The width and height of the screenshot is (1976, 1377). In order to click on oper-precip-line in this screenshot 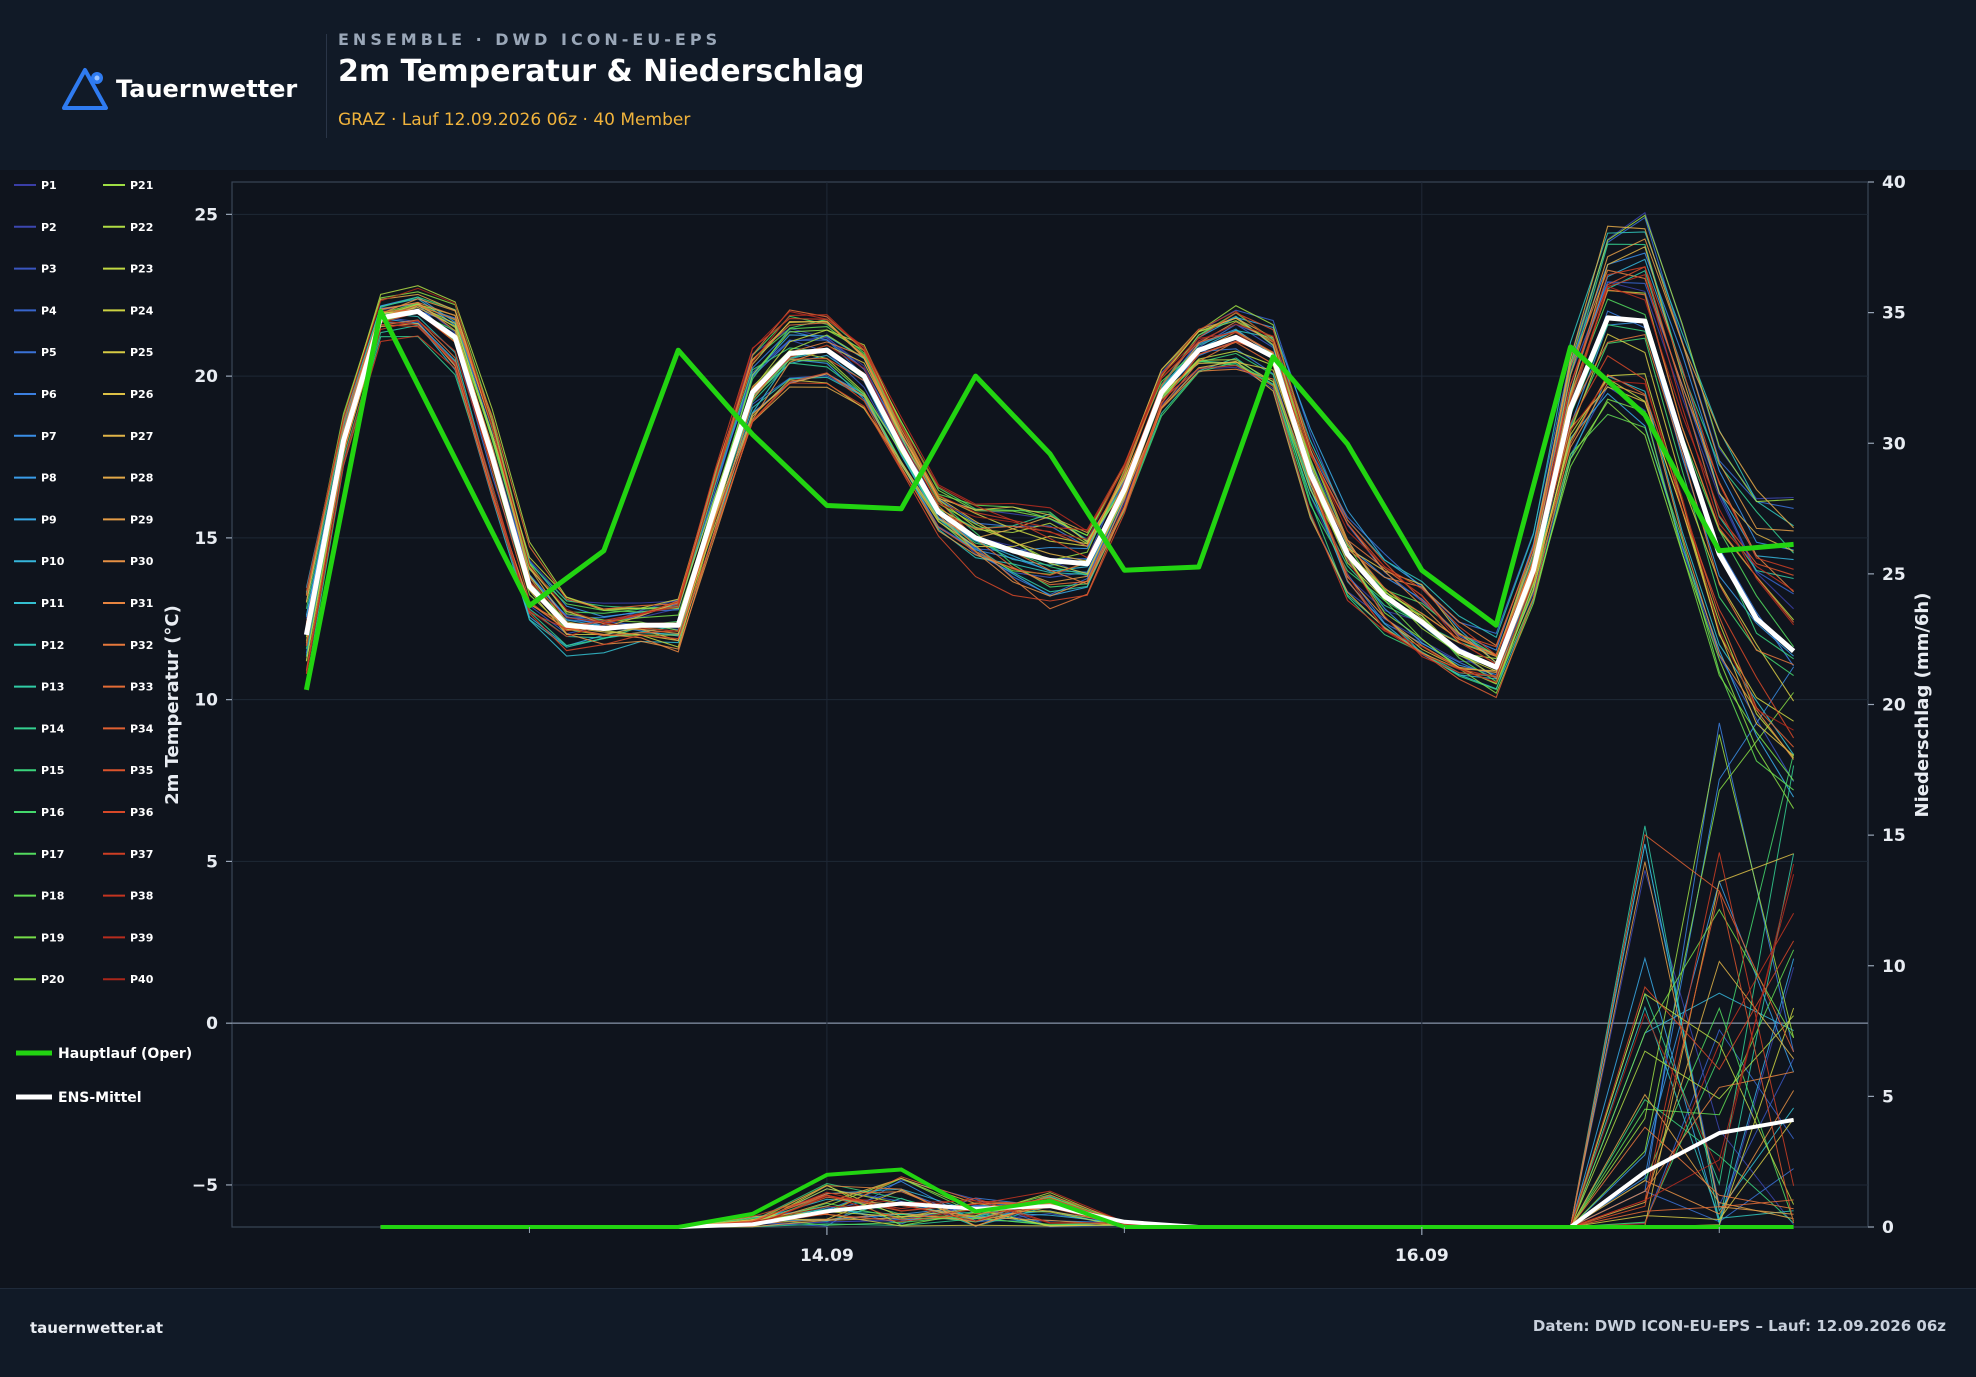, I will do `click(1087, 1198)`.